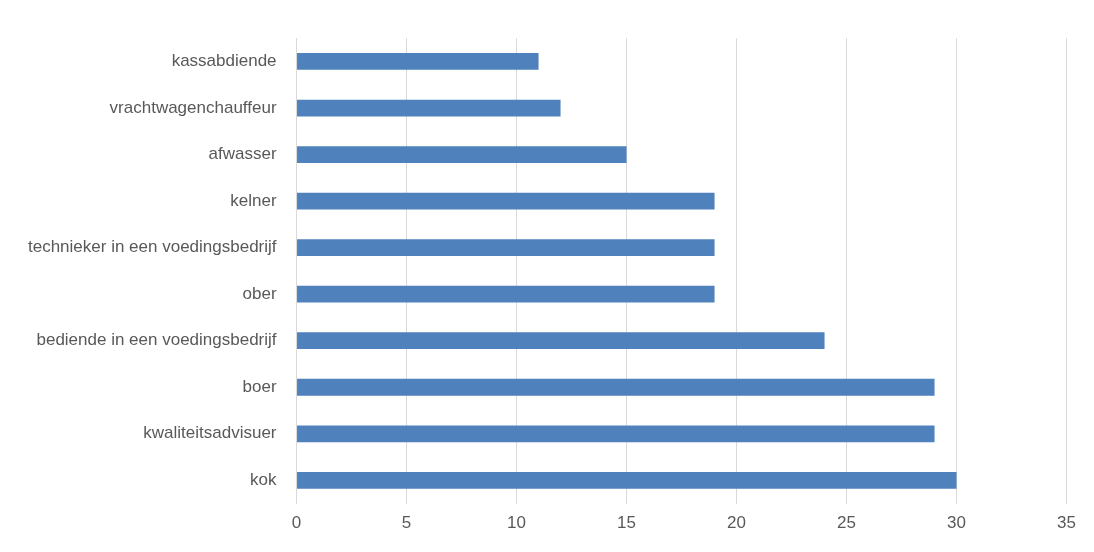 Image resolution: width=1094 pixels, height=552 pixels. Describe the element at coordinates (242, 154) in the screenshot. I see `y-tick-label: afwasser` at that location.